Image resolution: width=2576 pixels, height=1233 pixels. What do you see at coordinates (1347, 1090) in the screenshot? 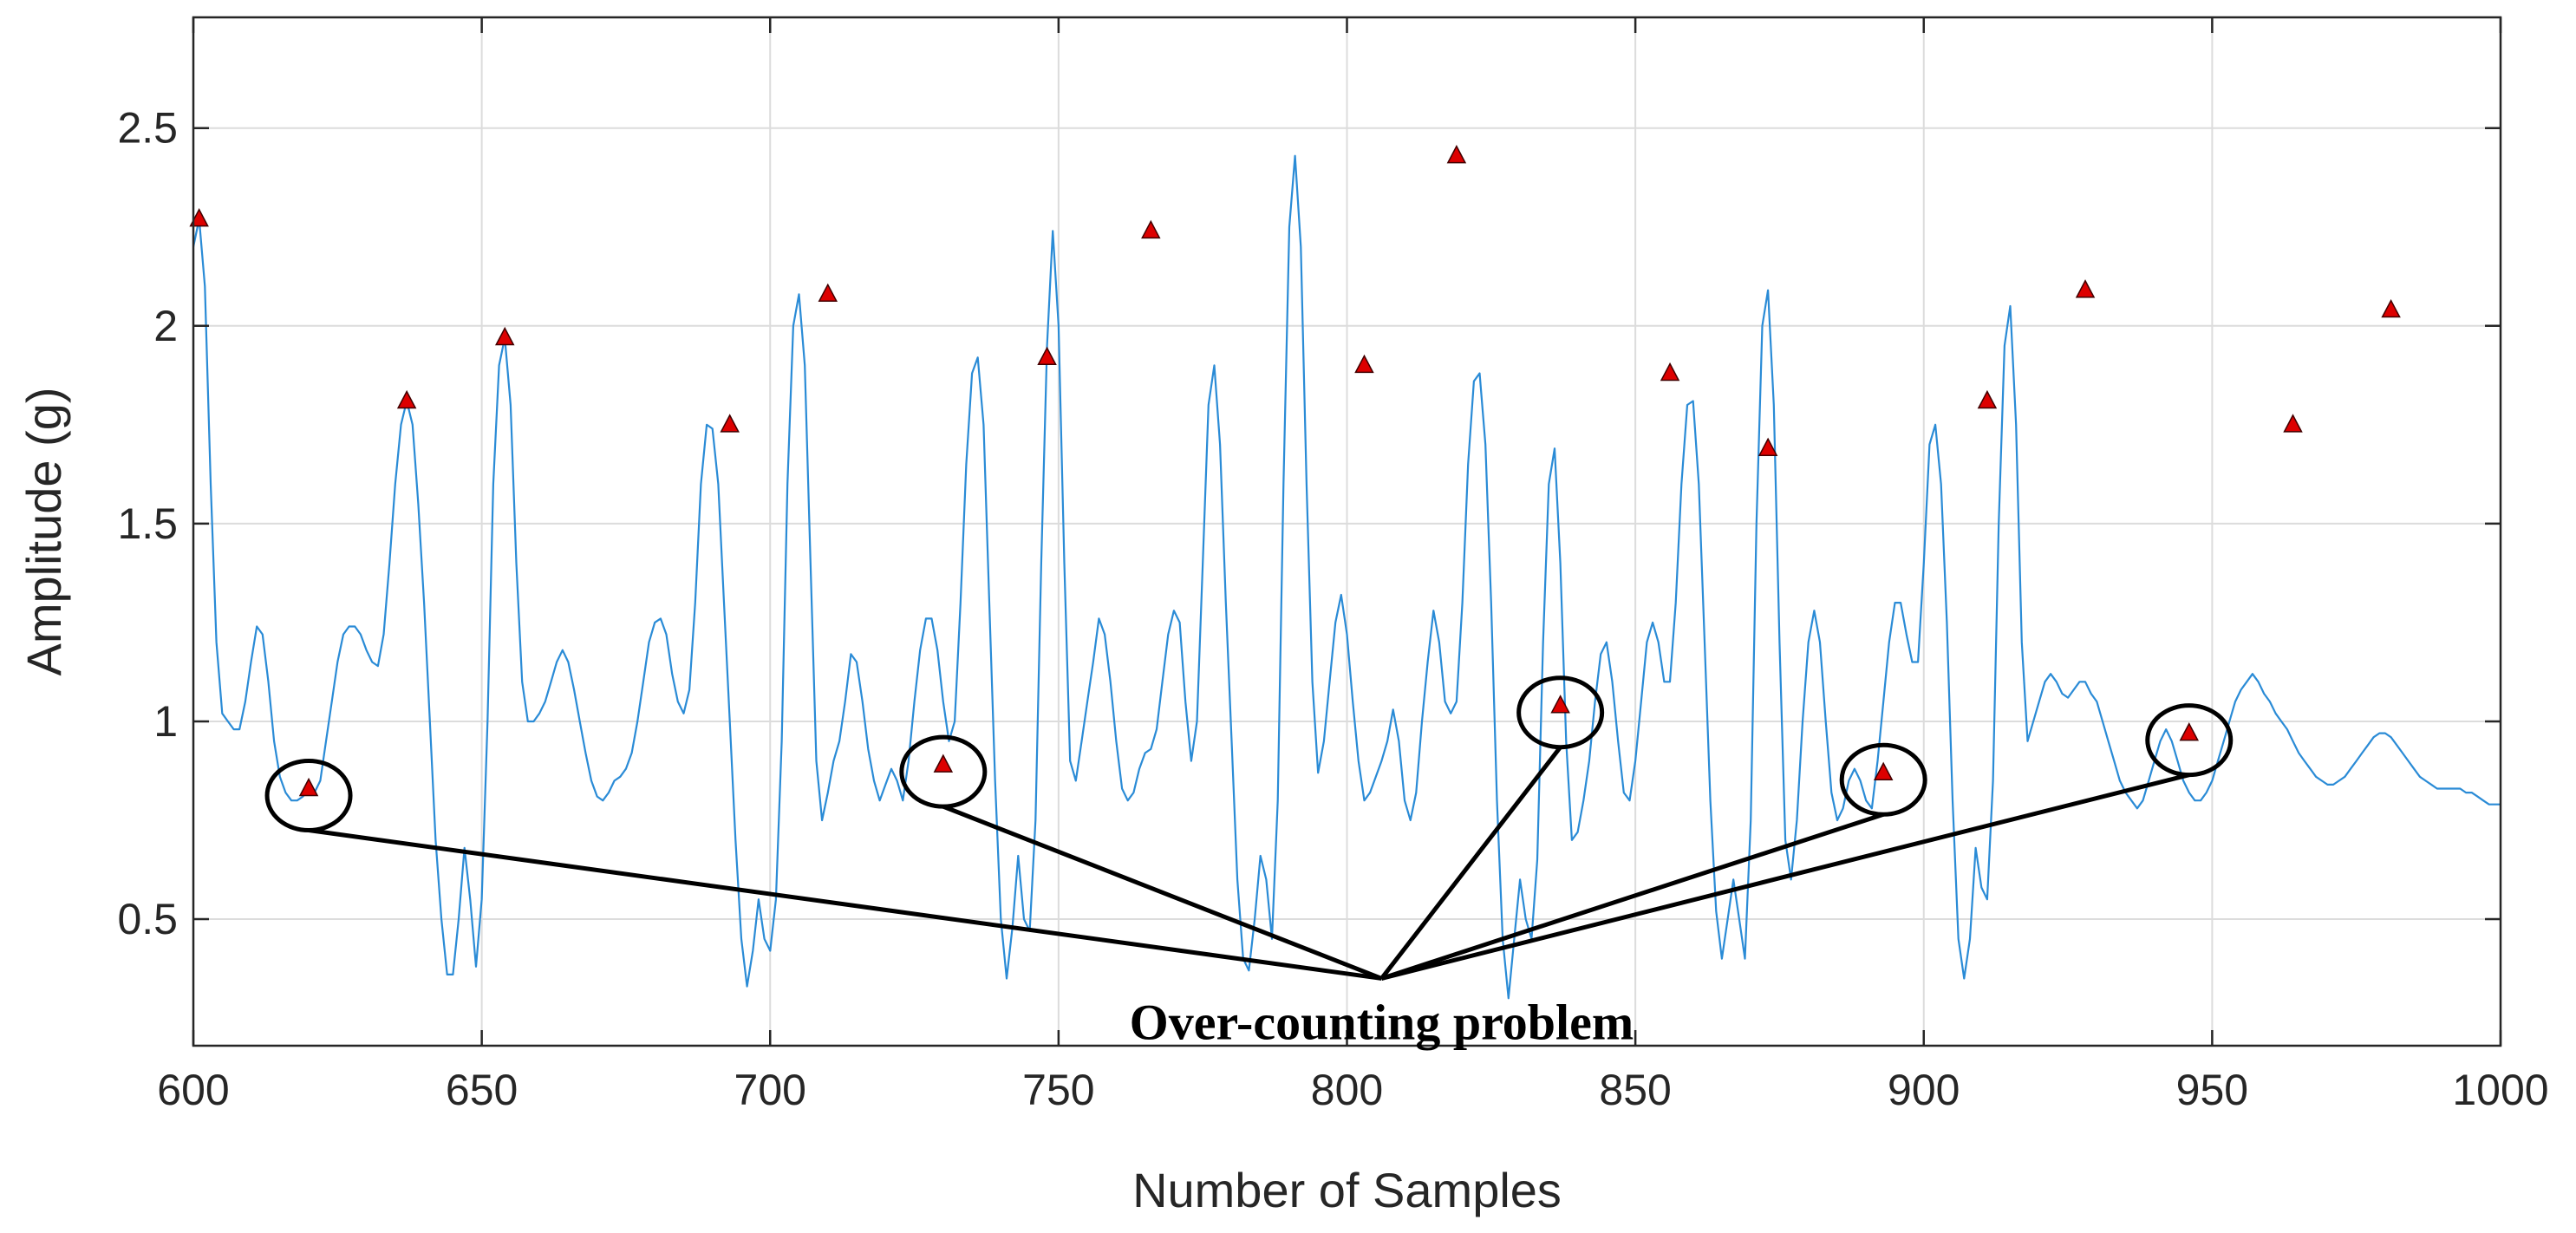
I see `x-tick-label: 800` at bounding box center [1347, 1090].